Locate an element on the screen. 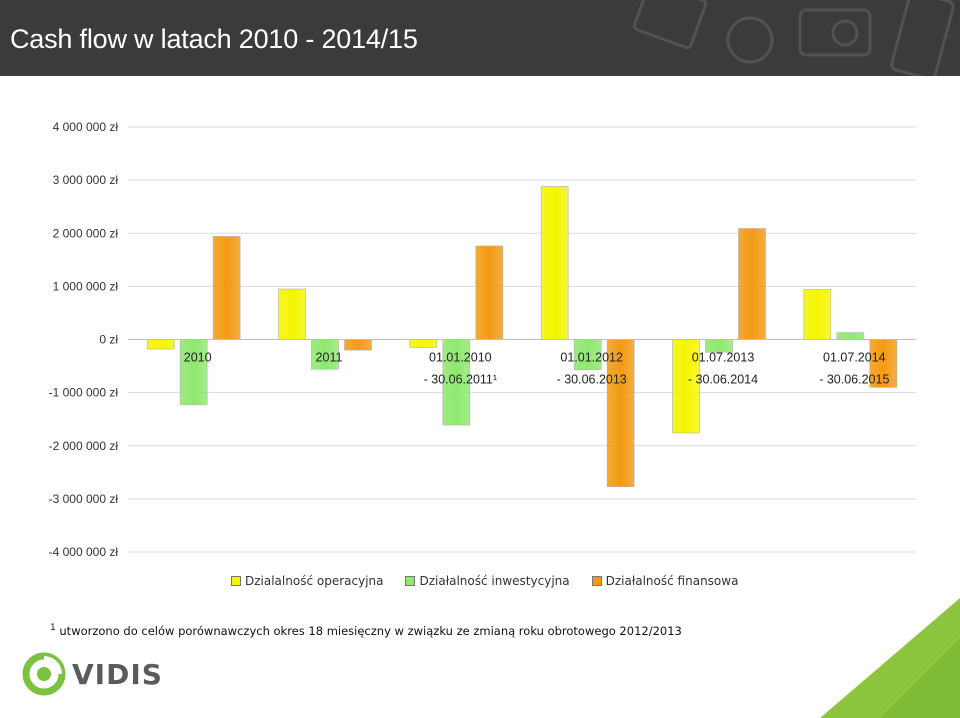 This screenshot has height=718, width=960. x-tick-label: 2011 is located at coordinates (329, 358).